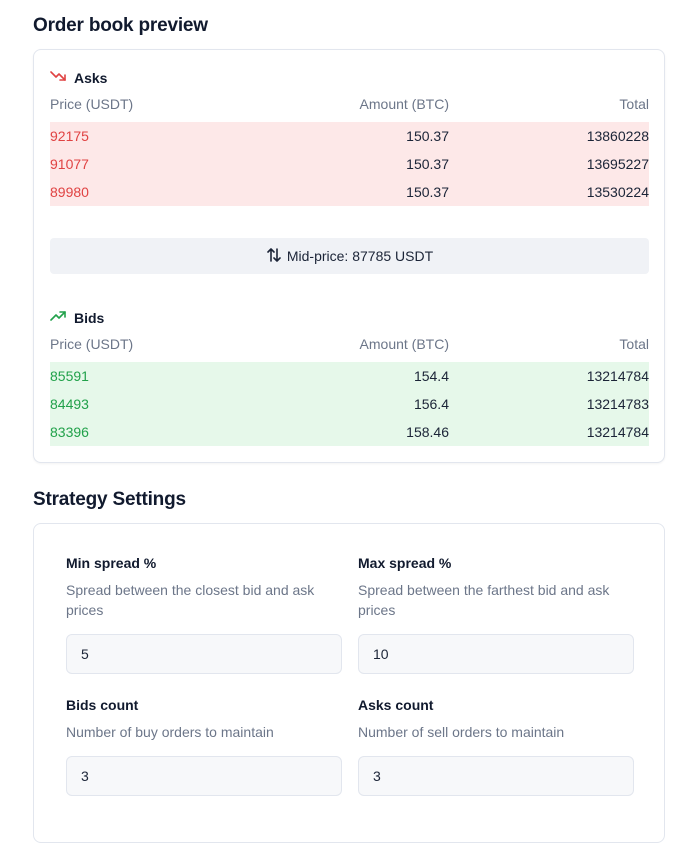  Describe the element at coordinates (69, 136) in the screenshot. I see `ask-price: 92175` at that location.